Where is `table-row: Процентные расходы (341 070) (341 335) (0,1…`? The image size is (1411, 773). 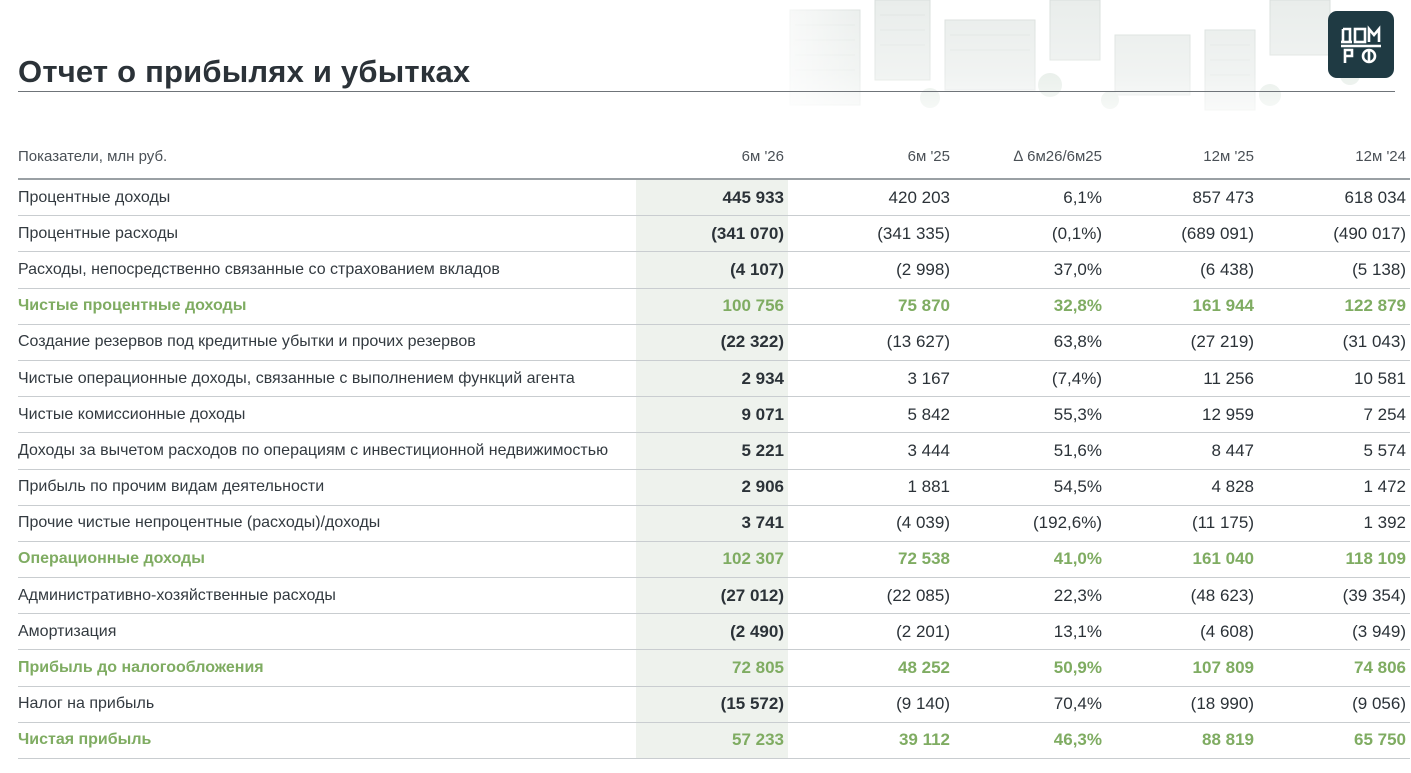
table-row: Процентные расходы (341 070) (341 335) (0,1… is located at coordinates (714, 234).